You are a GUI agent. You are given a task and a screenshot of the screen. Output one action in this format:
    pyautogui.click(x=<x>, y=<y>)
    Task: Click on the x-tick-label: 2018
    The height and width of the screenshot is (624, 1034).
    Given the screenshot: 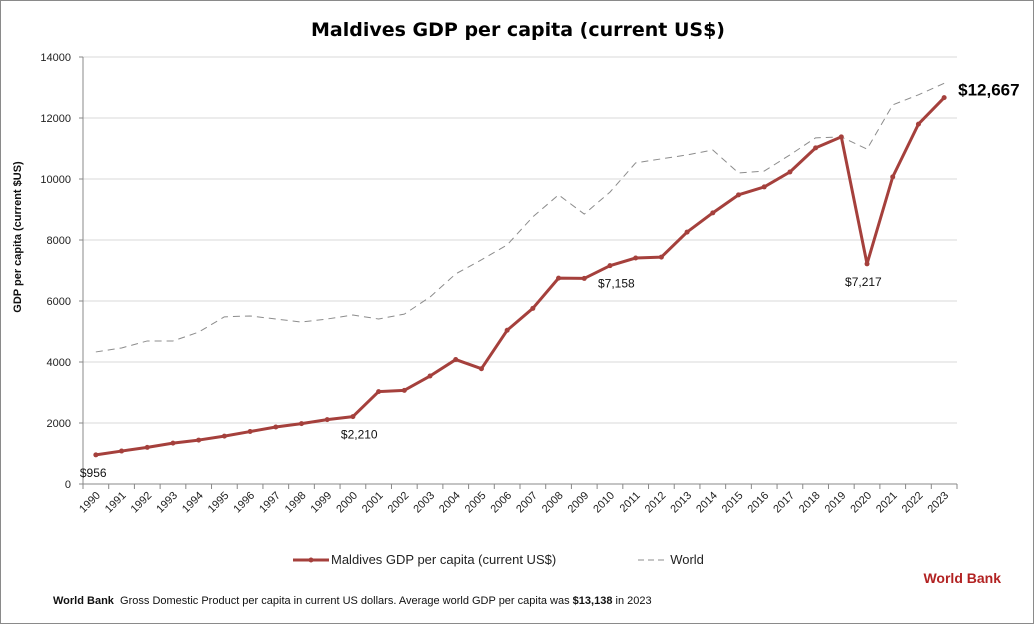 What is the action you would take?
    pyautogui.click(x=810, y=503)
    